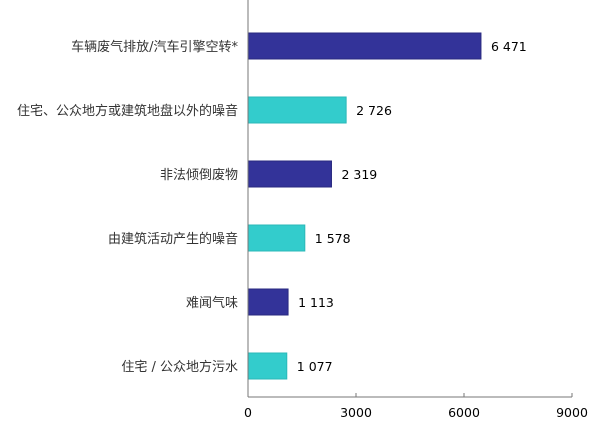 This screenshot has height=446, width=602. Describe the element at coordinates (212, 303) in the screenshot. I see `category-label: 难闻气味` at that location.